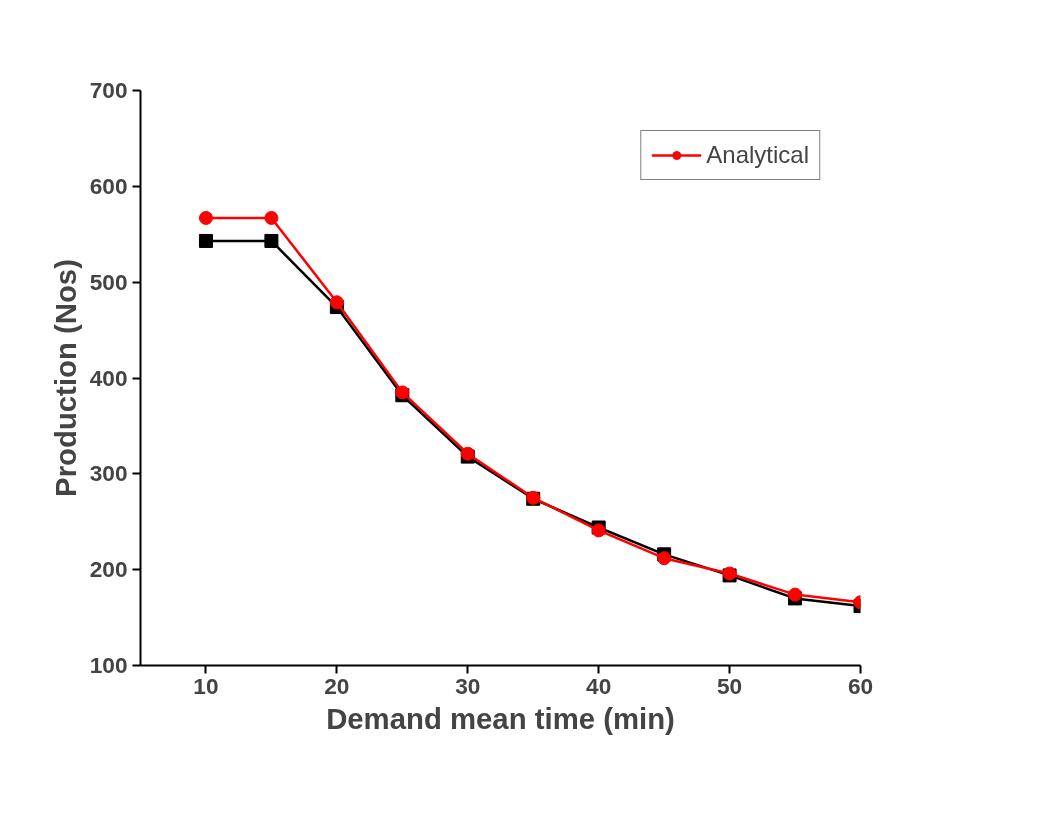 The height and width of the screenshot is (824, 1045). I want to click on x-axis-title: Demand mean time (min), so click(500, 718).